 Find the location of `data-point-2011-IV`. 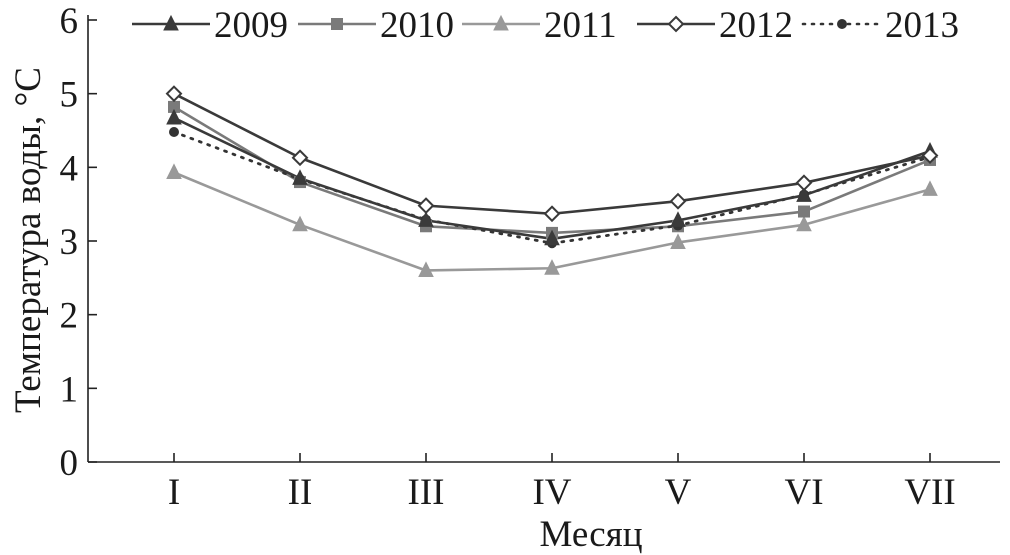

data-point-2011-IV is located at coordinates (552, 267).